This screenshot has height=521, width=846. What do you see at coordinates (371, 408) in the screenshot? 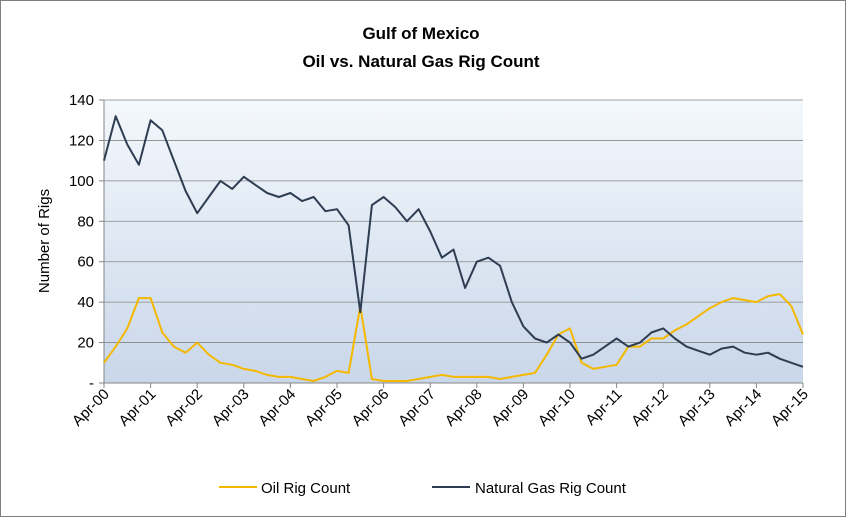
I see `x-tick-label: Apr-06` at bounding box center [371, 408].